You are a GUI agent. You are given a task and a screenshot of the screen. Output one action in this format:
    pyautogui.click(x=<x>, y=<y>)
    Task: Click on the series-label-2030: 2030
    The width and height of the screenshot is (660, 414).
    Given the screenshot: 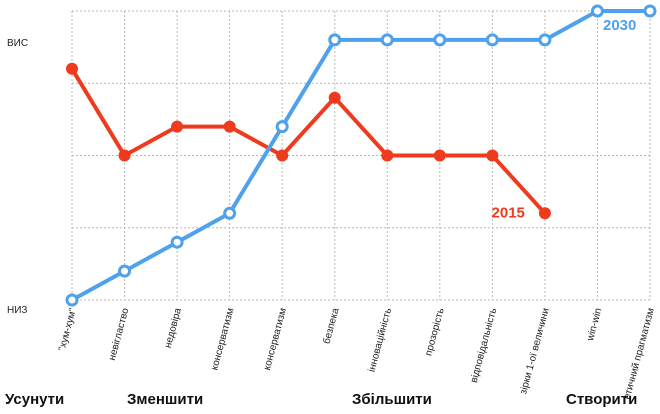 What is the action you would take?
    pyautogui.click(x=619, y=25)
    